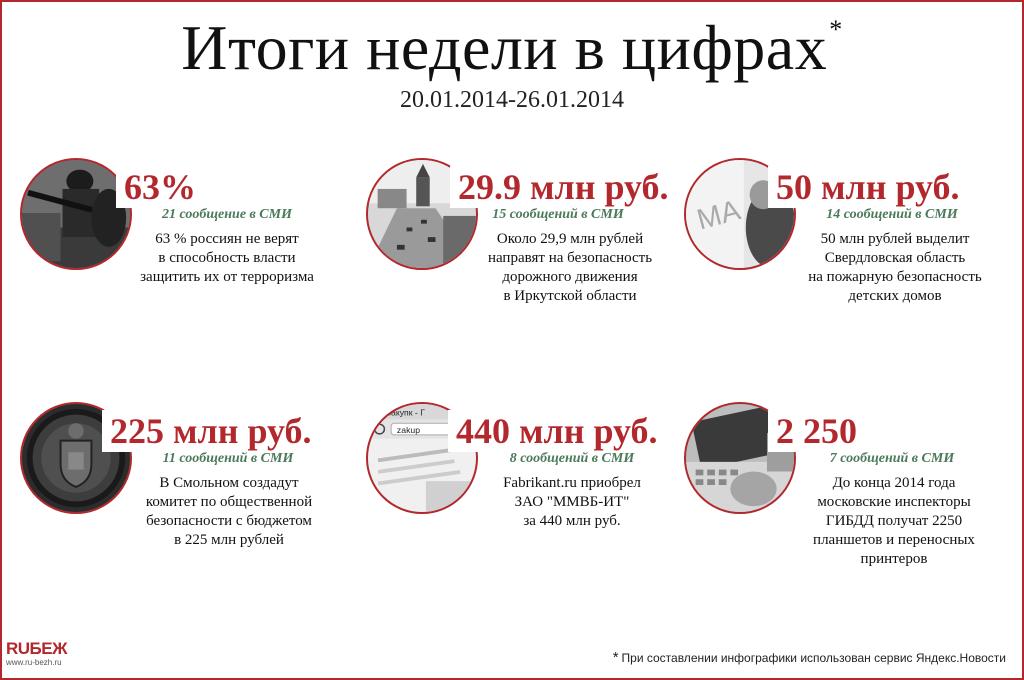 The image size is (1024, 680). I want to click on desc-line: на пожарную безопасность, so click(895, 277).